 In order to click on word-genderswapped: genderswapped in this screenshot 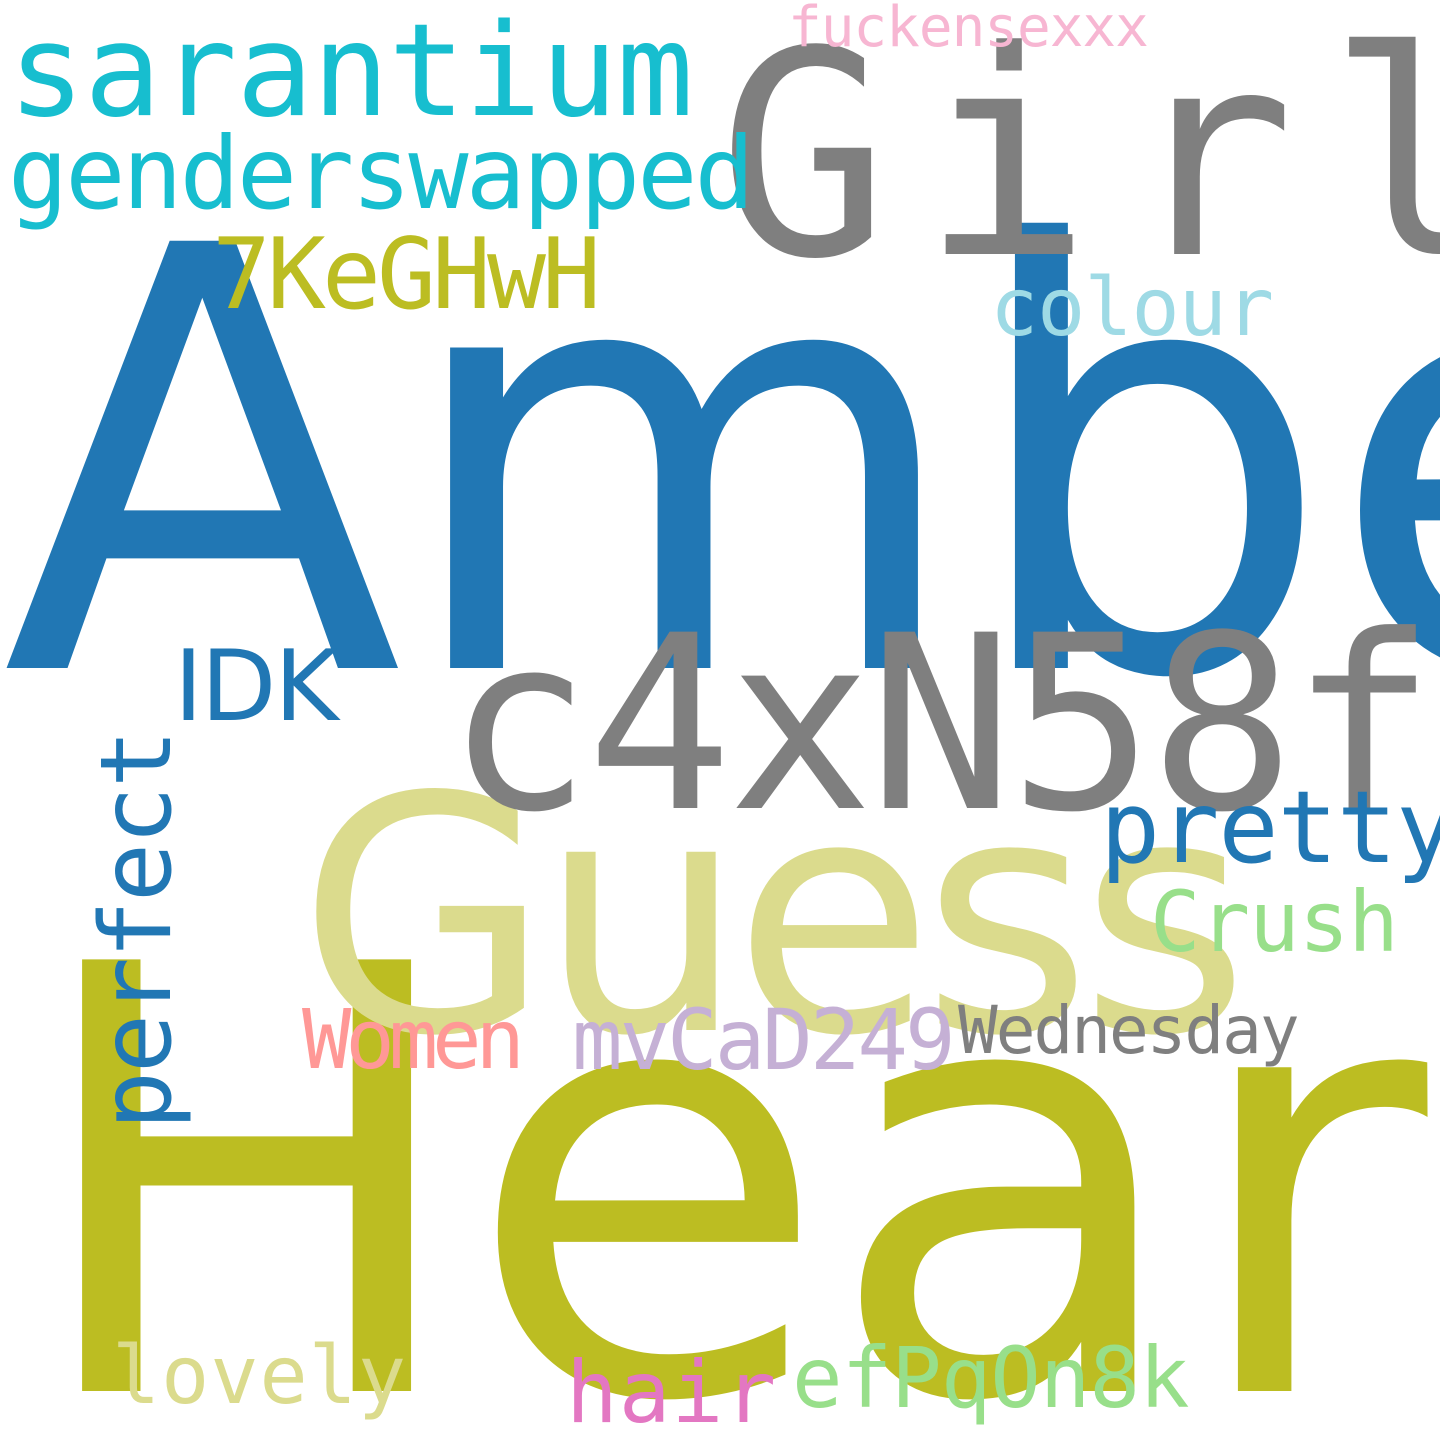, I will do `click(381, 173)`.